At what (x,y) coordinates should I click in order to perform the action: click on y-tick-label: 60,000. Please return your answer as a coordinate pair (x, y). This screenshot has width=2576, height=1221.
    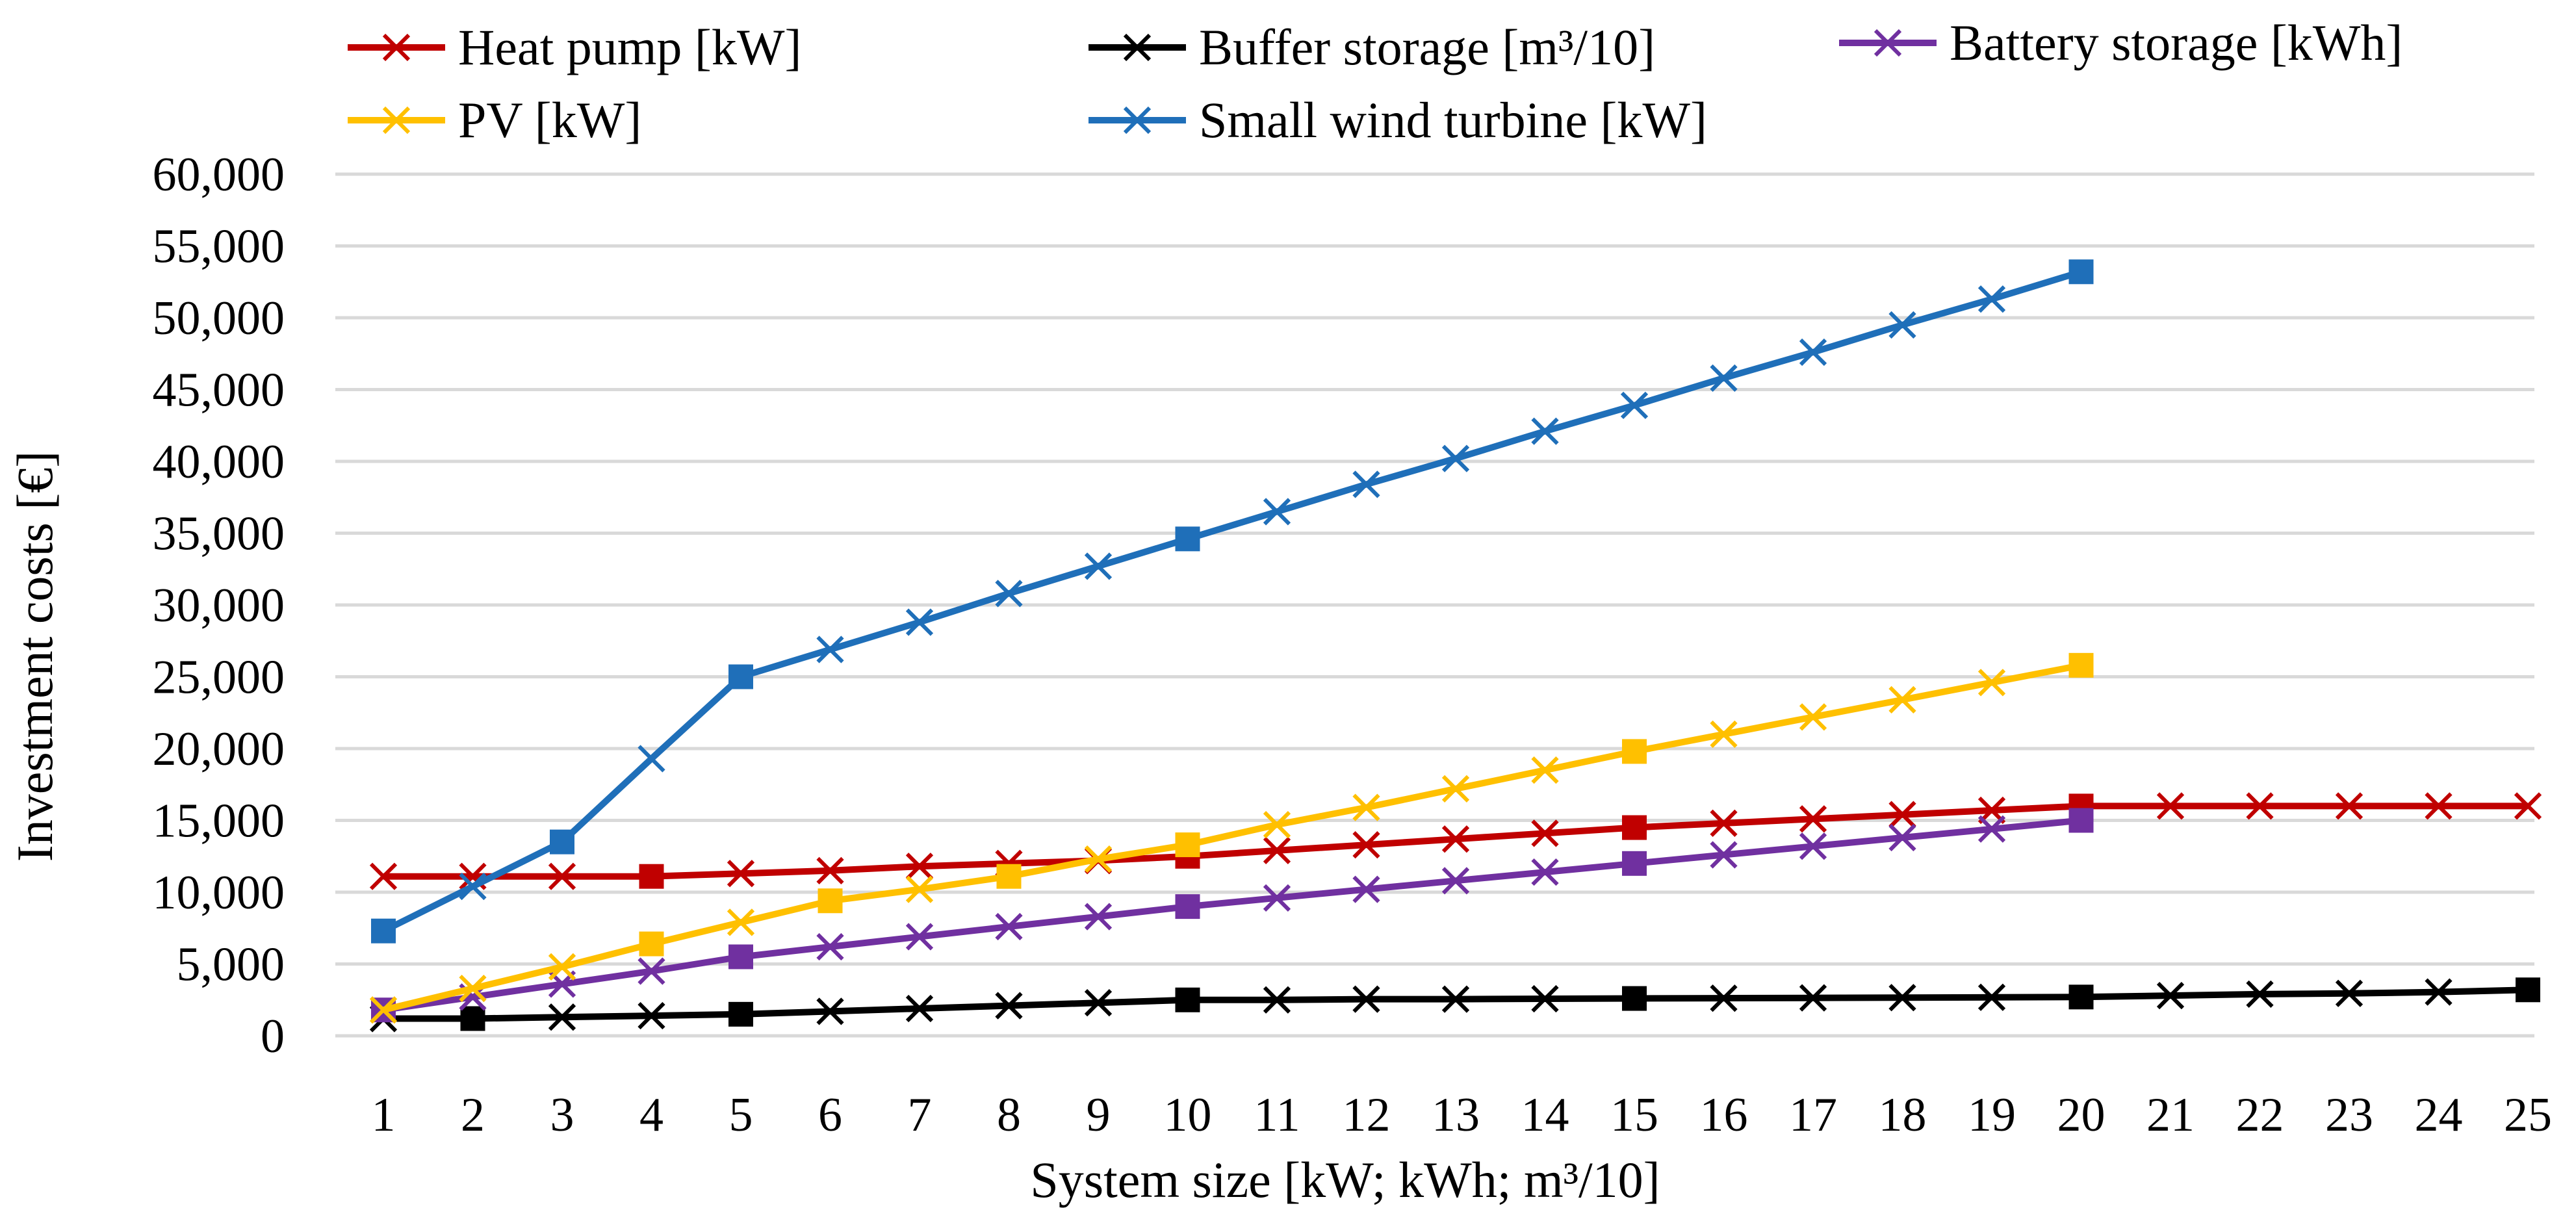
    Looking at the image, I should click on (219, 174).